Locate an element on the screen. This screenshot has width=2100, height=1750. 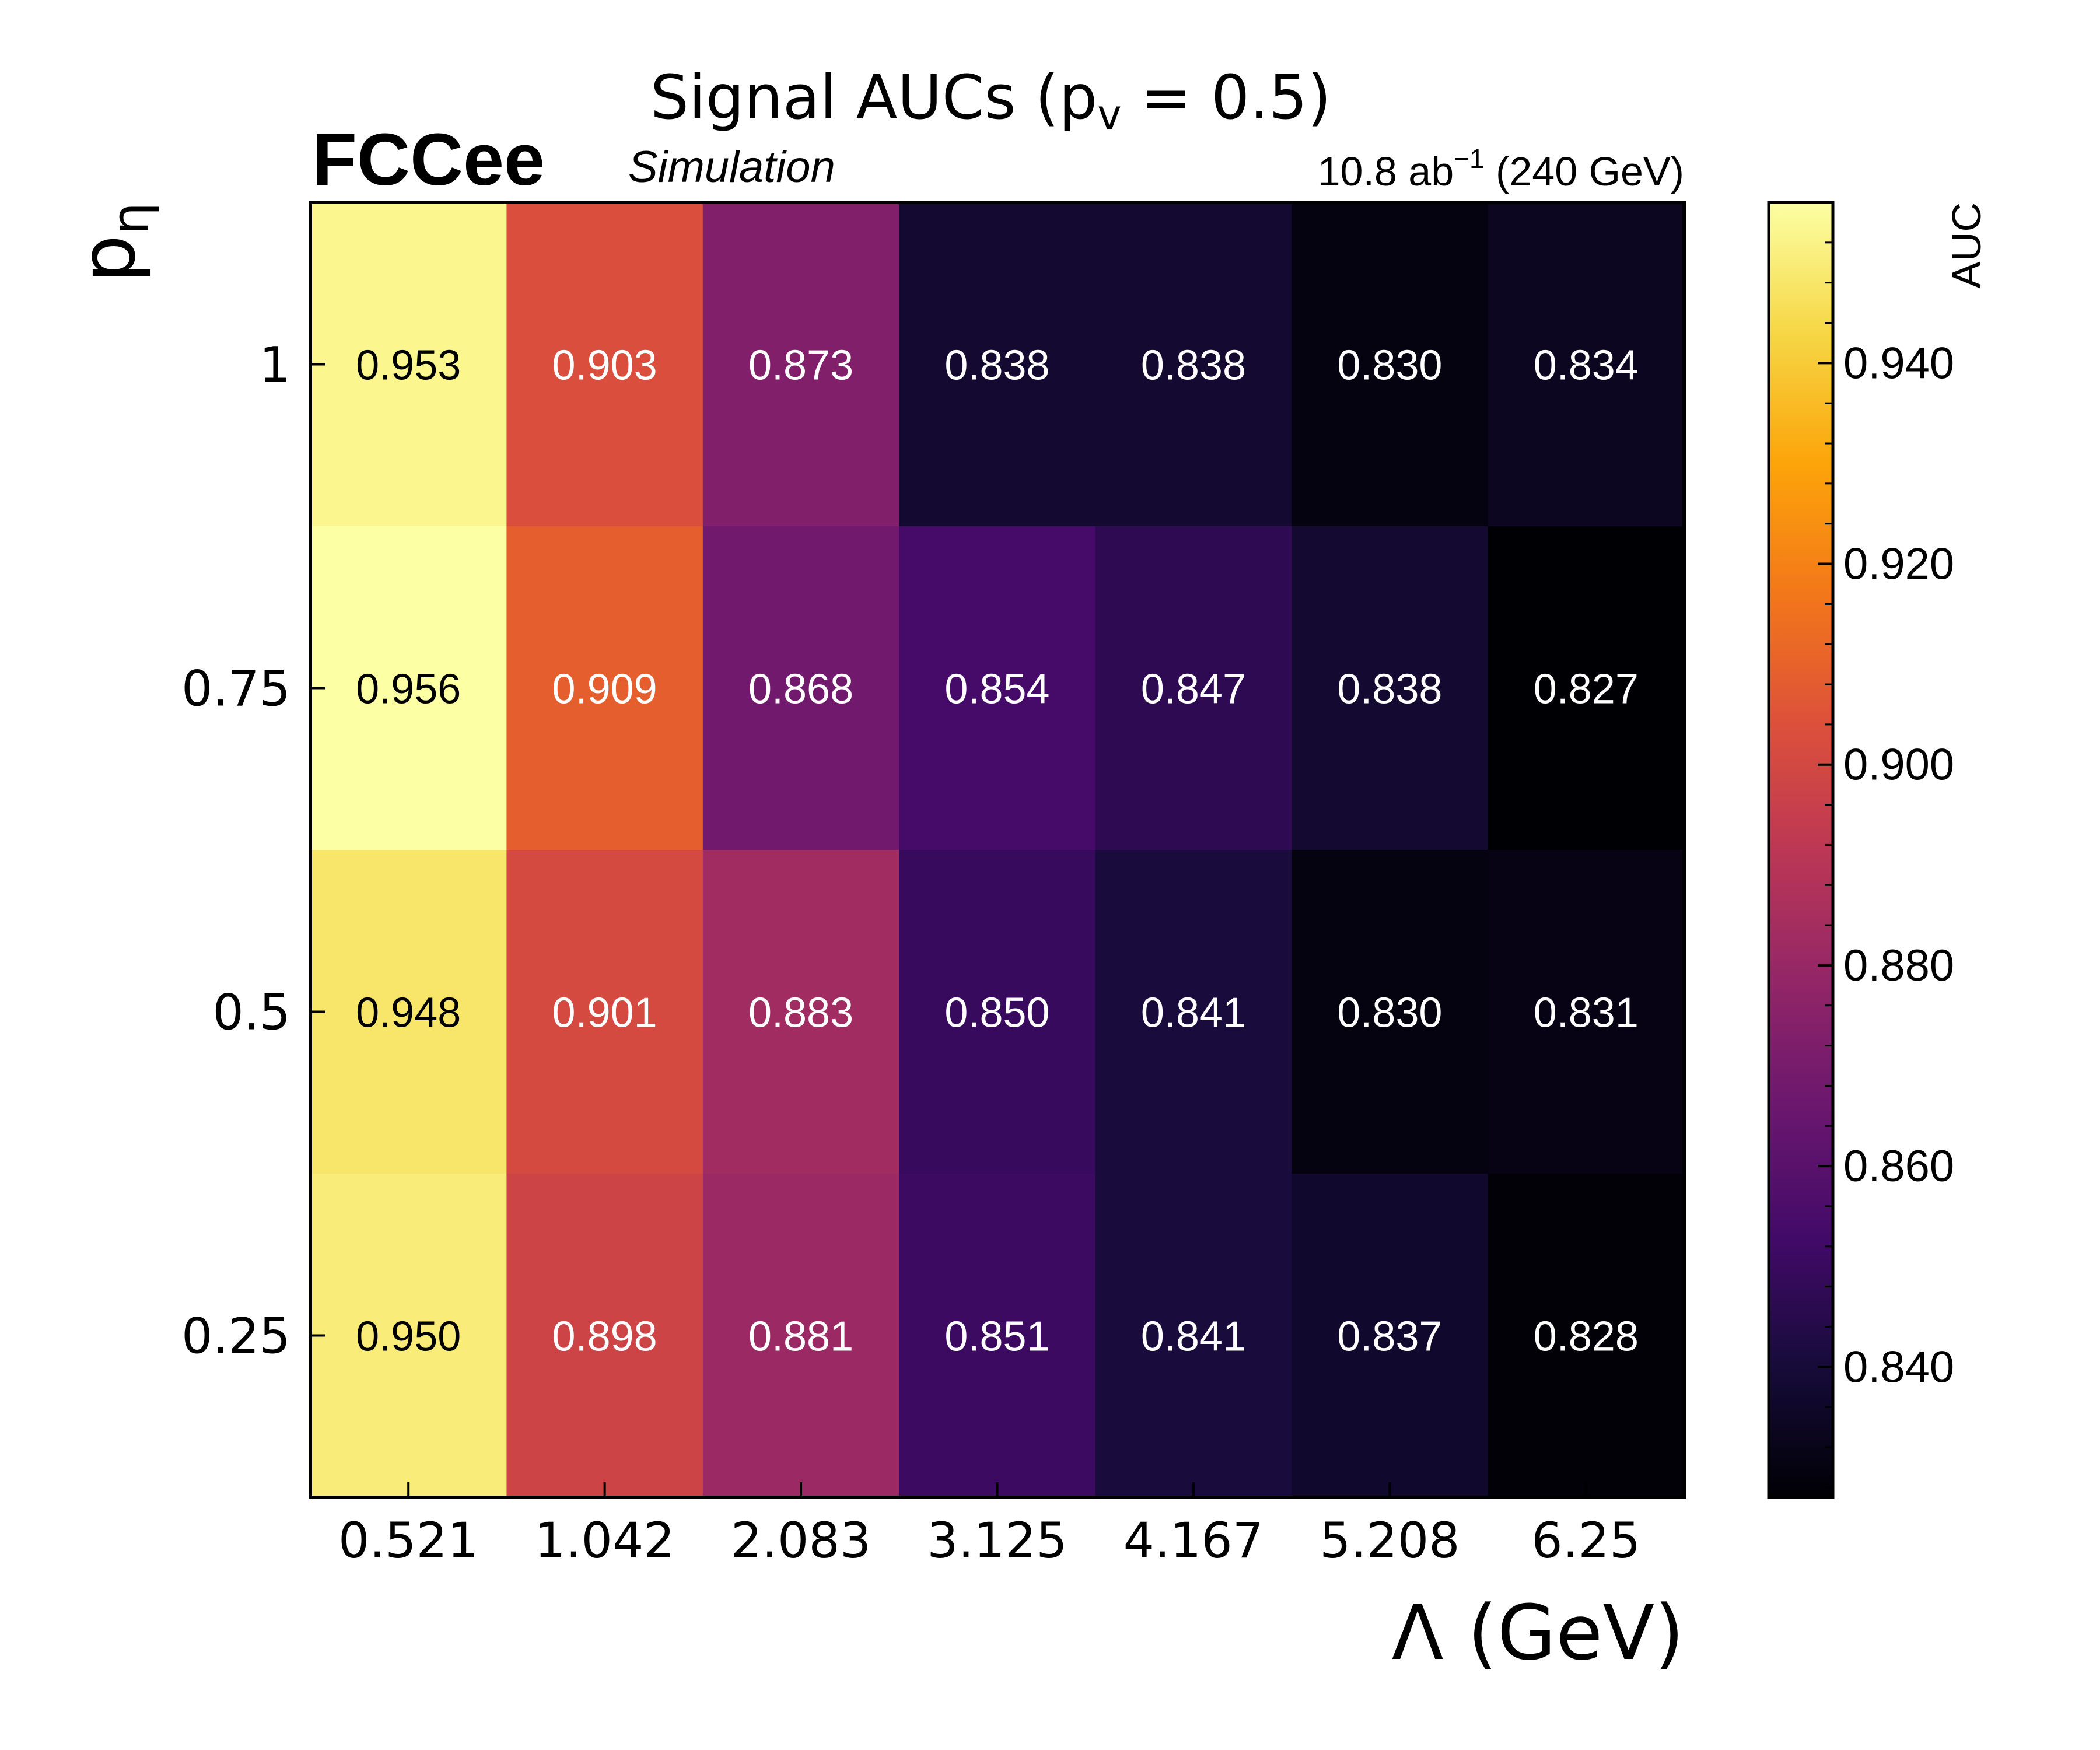
x-tick-label: 0.521 is located at coordinates (408, 1540).